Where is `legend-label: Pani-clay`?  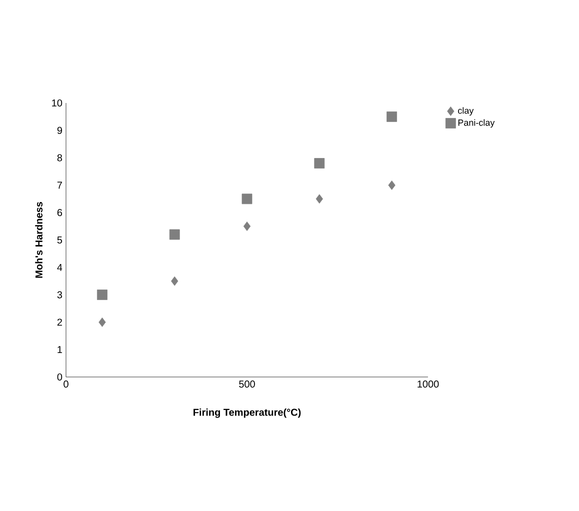 legend-label: Pani-clay is located at coordinates (476, 123).